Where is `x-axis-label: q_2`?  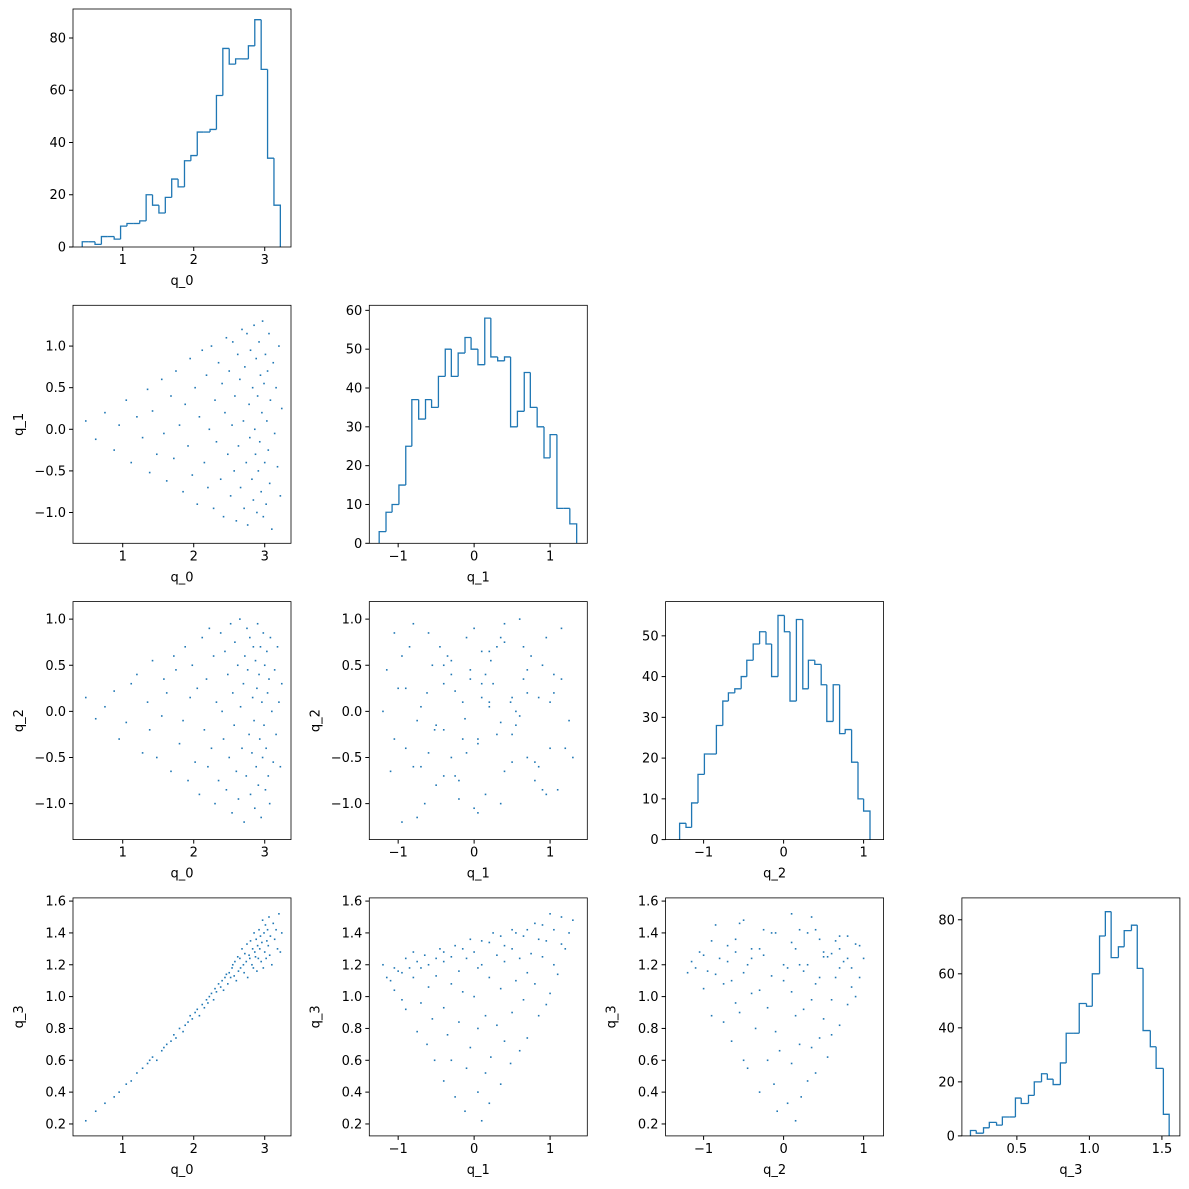 x-axis-label: q_2 is located at coordinates (774, 874).